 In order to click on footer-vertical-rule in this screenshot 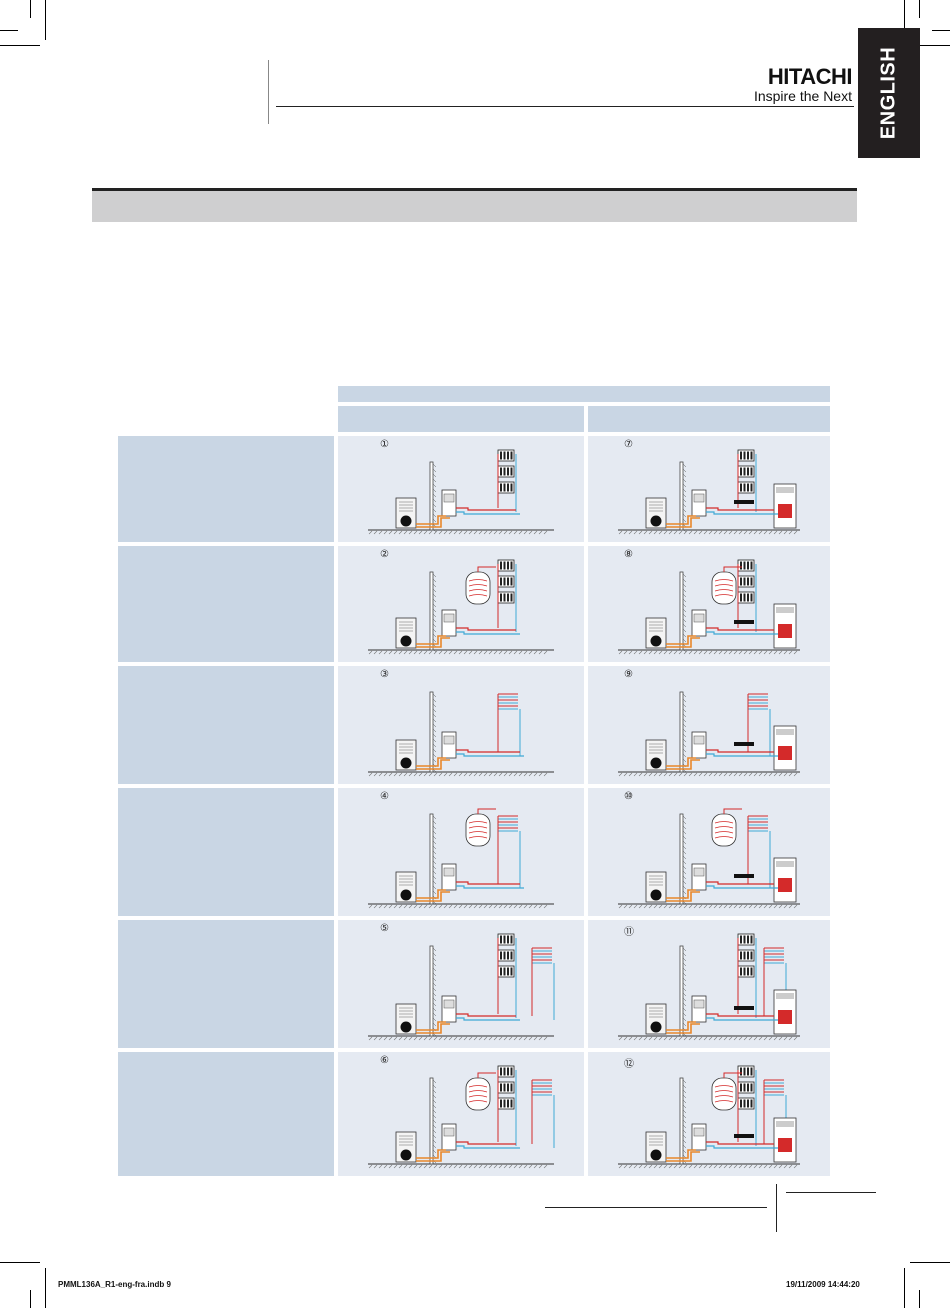, I will do `click(776, 1208)`.